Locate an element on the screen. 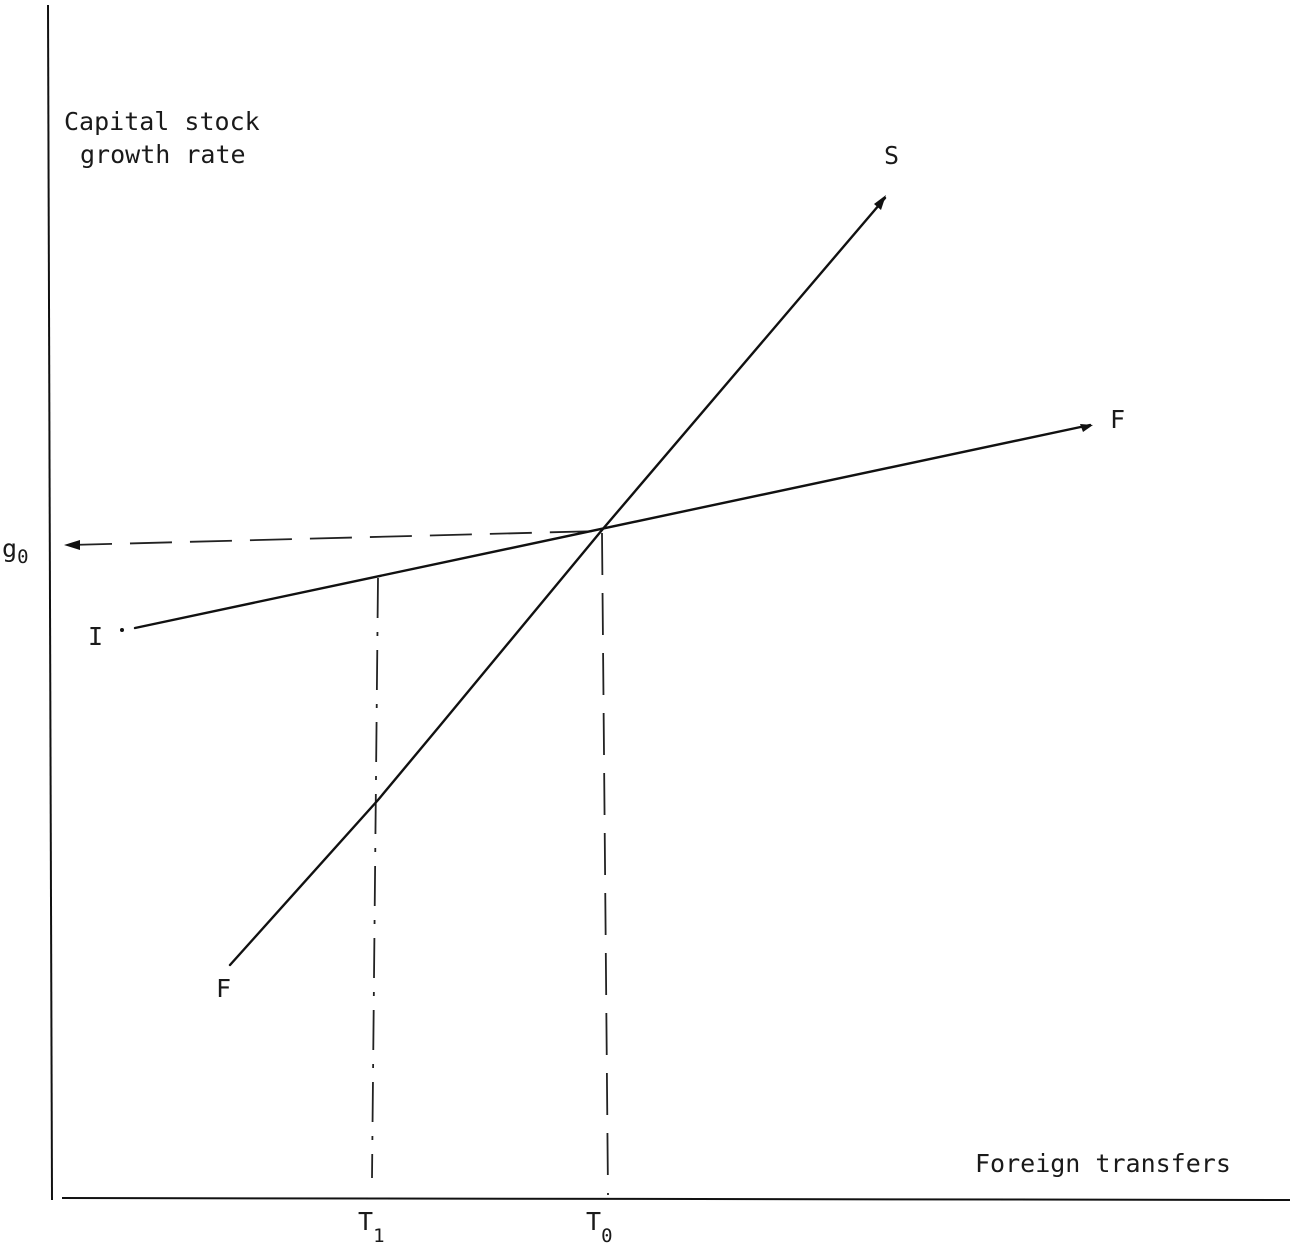 The image size is (1298, 1258). t0-label: T0 is located at coordinates (599, 1227).